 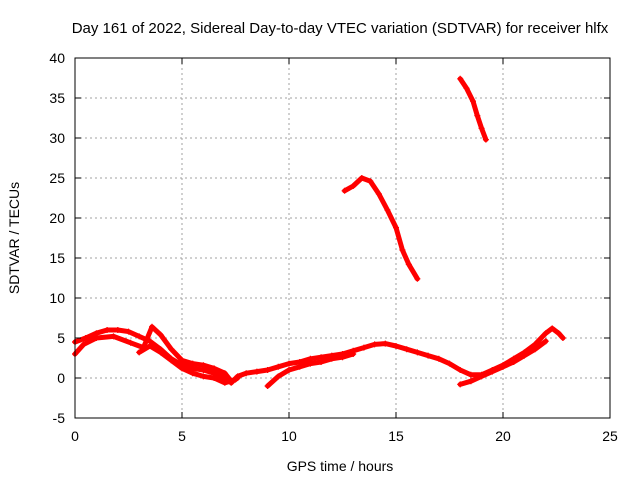 I want to click on y-tick-label: 35, so click(x=57, y=98).